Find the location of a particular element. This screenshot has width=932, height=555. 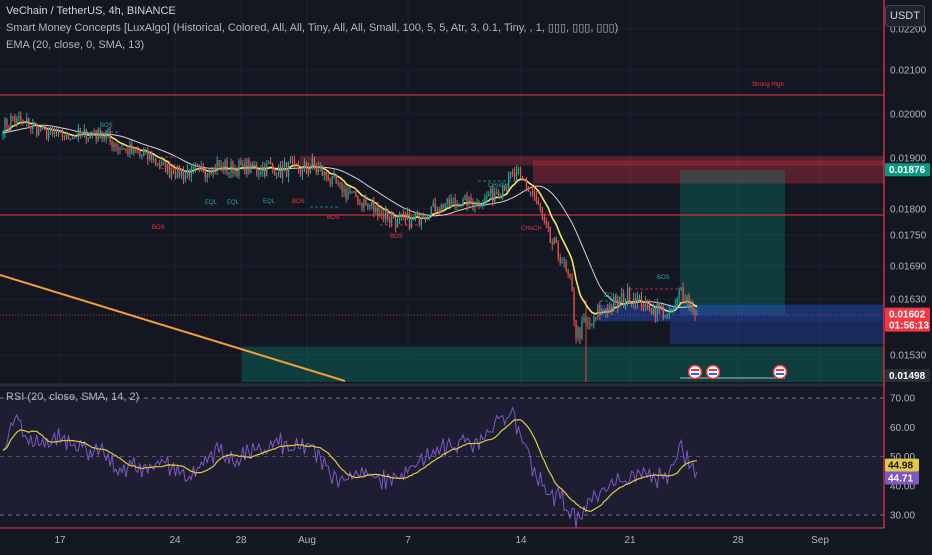

smc-label-4: EQL is located at coordinates (211, 203).